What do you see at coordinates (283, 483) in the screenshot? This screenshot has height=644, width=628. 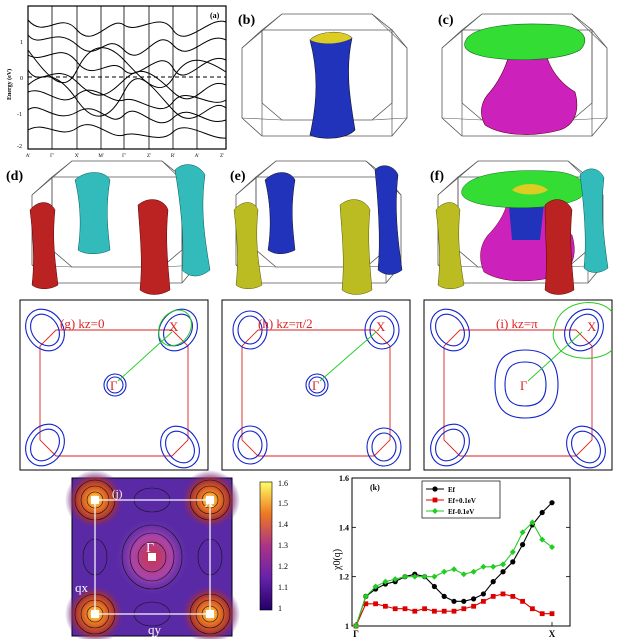 I see `colorbar-tick: 1.6` at bounding box center [283, 483].